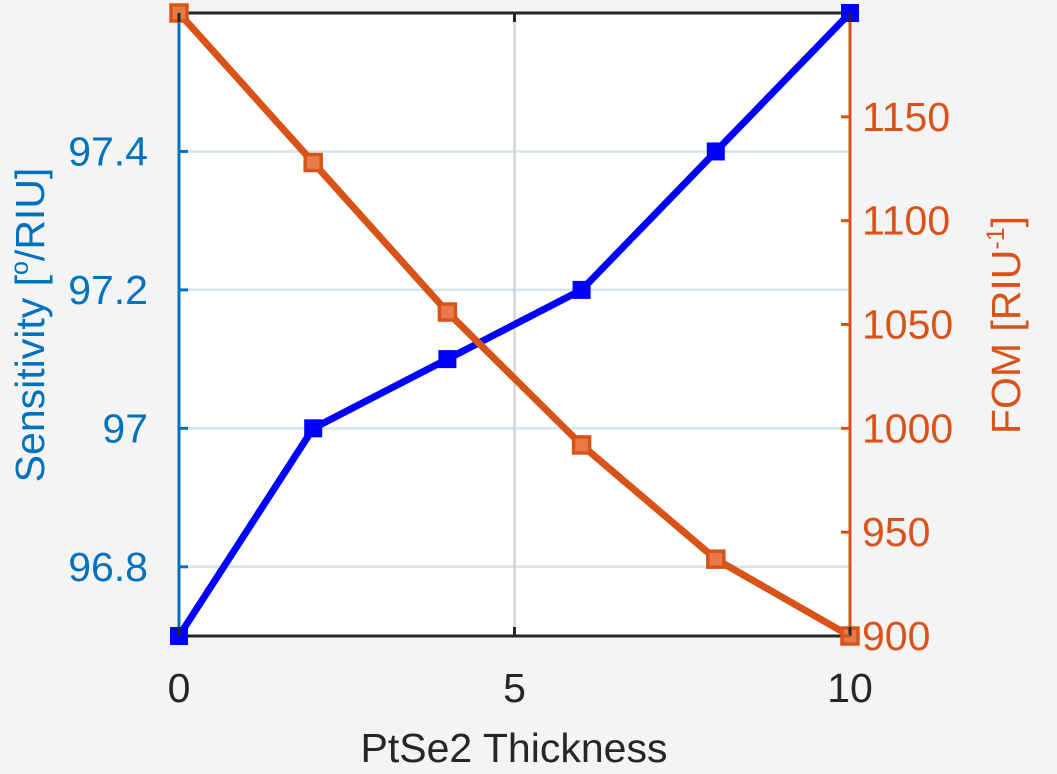 The width and height of the screenshot is (1057, 774). Describe the element at coordinates (907, 325) in the screenshot. I see `right-y-tick-label: 1050` at that location.